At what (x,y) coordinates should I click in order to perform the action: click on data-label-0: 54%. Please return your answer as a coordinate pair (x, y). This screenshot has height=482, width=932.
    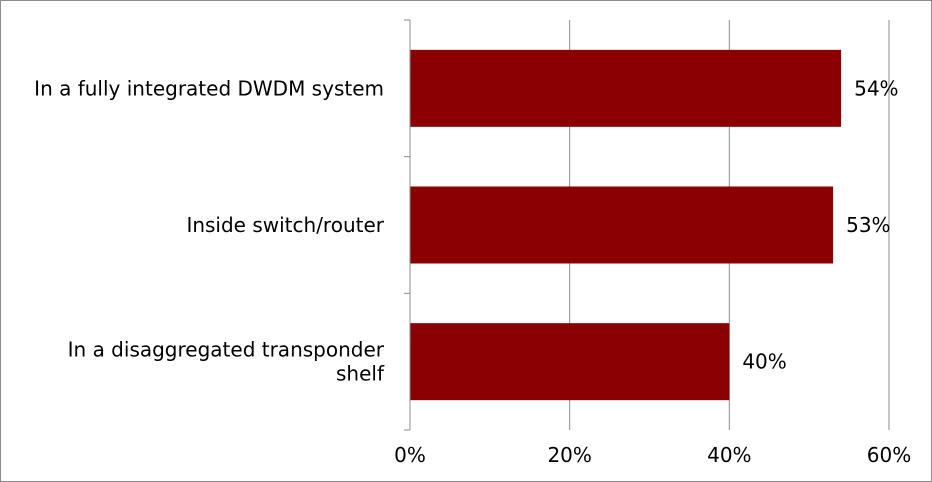
    Looking at the image, I should click on (876, 88).